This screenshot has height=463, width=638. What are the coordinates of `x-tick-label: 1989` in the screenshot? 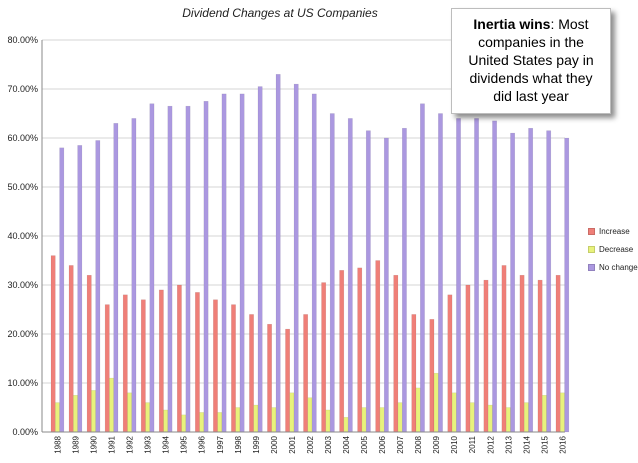 It's located at (75, 444).